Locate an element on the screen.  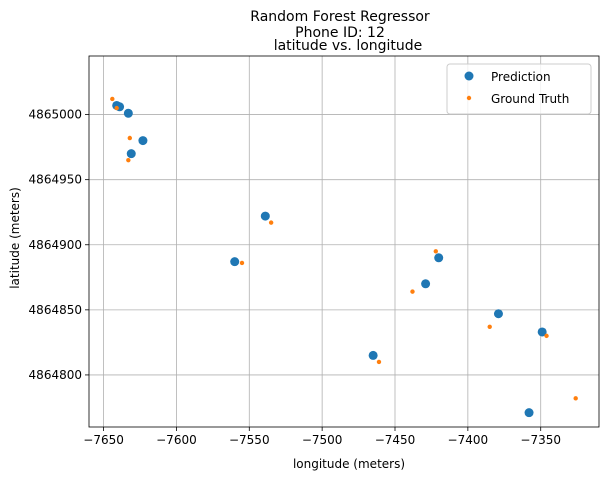
x-axis-label: longitude (meters) is located at coordinates (349, 464).